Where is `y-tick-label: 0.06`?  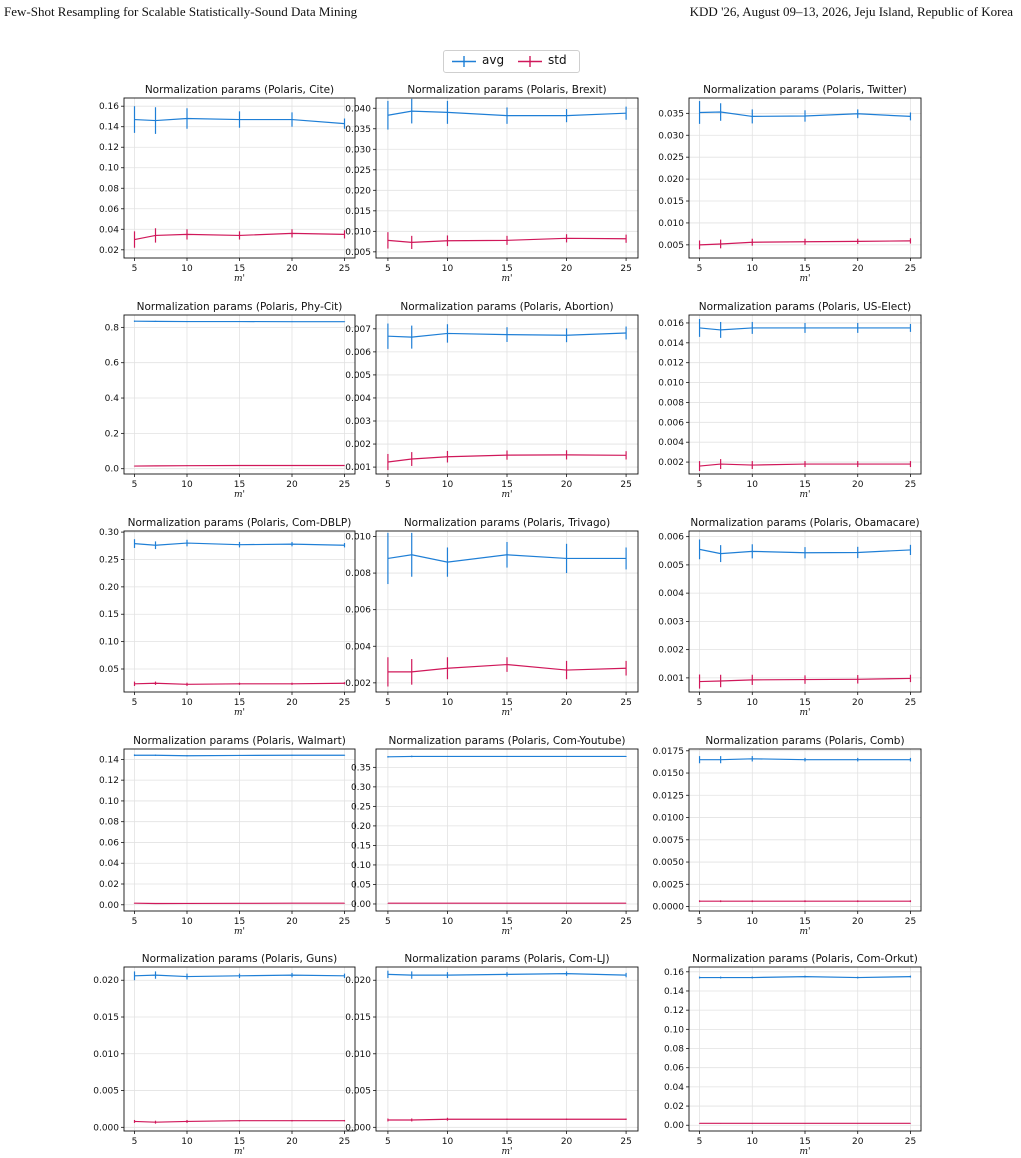
y-tick-label: 0.06 is located at coordinates (109, 843).